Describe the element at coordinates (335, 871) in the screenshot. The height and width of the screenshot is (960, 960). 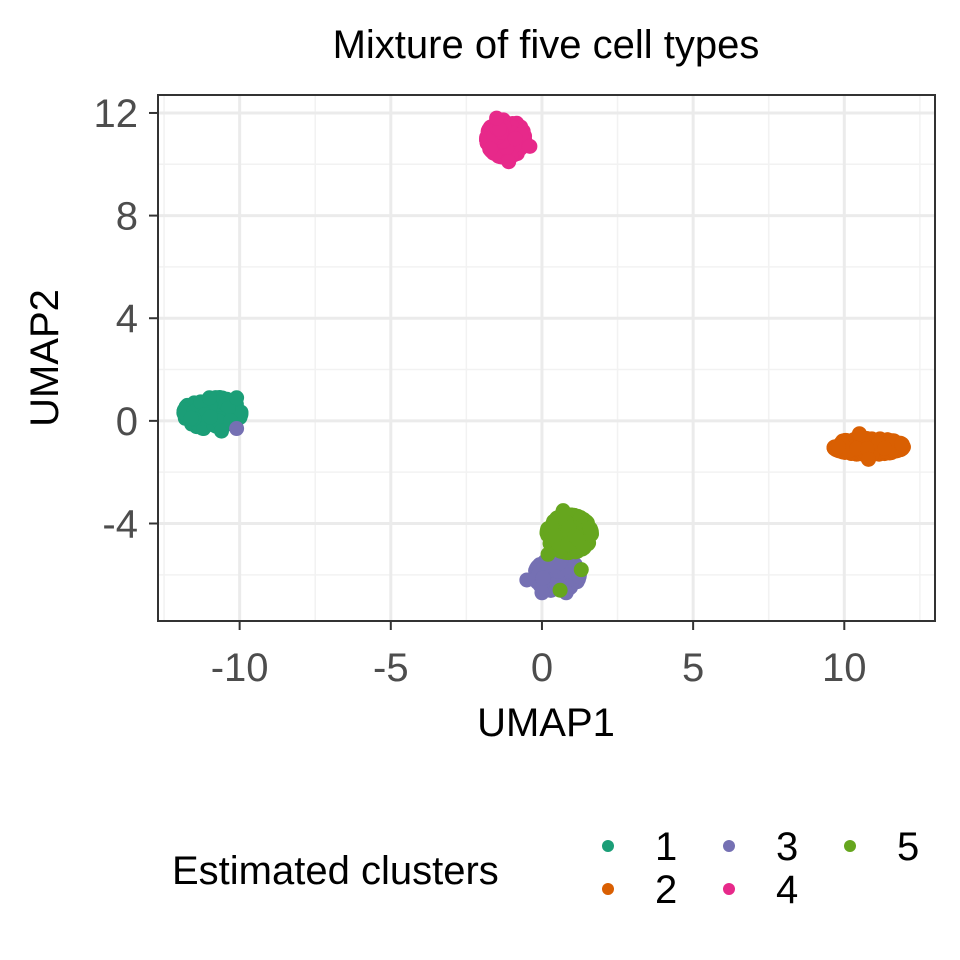
I see `legend-title: Estimated clusters` at that location.